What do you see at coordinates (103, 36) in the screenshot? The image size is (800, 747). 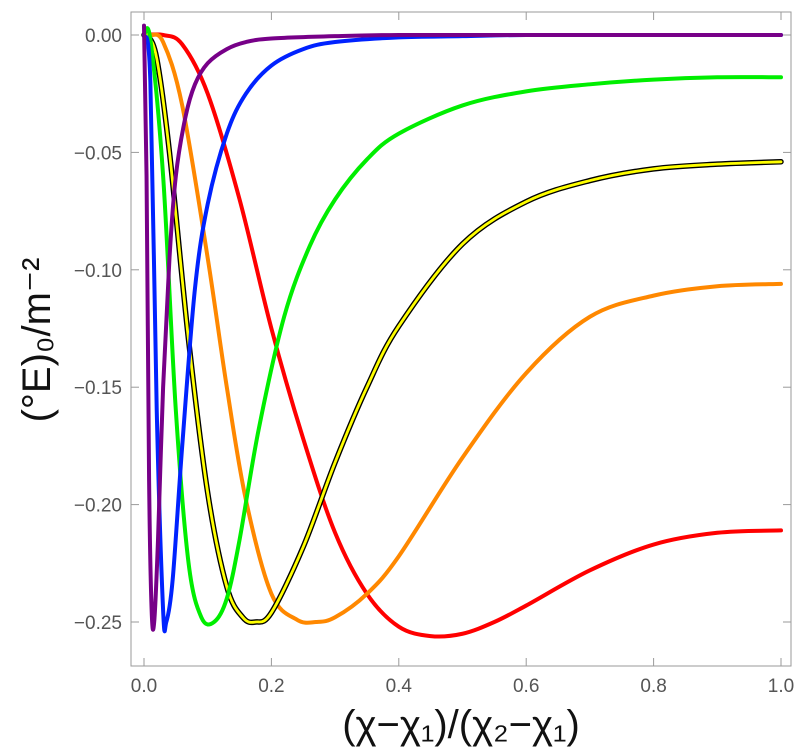 I see `y-tick-label: 0.00` at bounding box center [103, 36].